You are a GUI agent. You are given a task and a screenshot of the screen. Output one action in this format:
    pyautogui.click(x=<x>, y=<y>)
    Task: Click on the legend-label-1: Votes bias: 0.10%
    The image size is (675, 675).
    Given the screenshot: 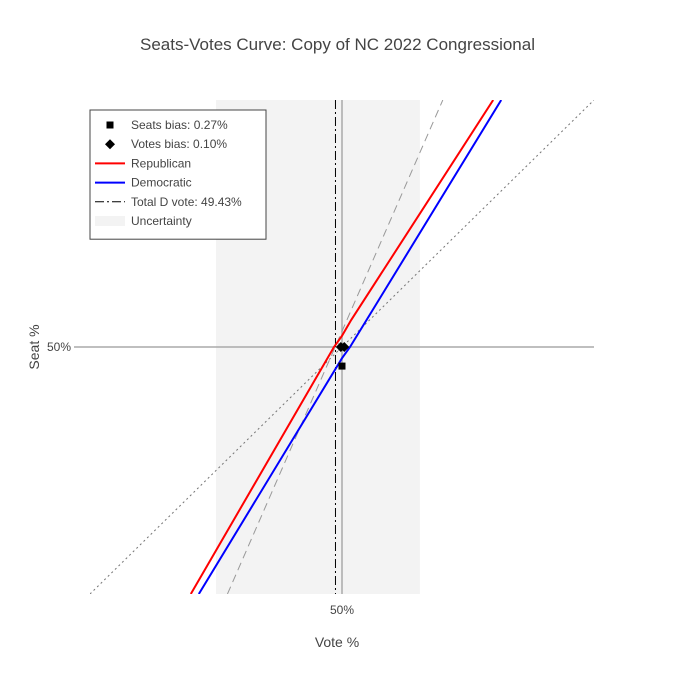 What is the action you would take?
    pyautogui.click(x=179, y=144)
    